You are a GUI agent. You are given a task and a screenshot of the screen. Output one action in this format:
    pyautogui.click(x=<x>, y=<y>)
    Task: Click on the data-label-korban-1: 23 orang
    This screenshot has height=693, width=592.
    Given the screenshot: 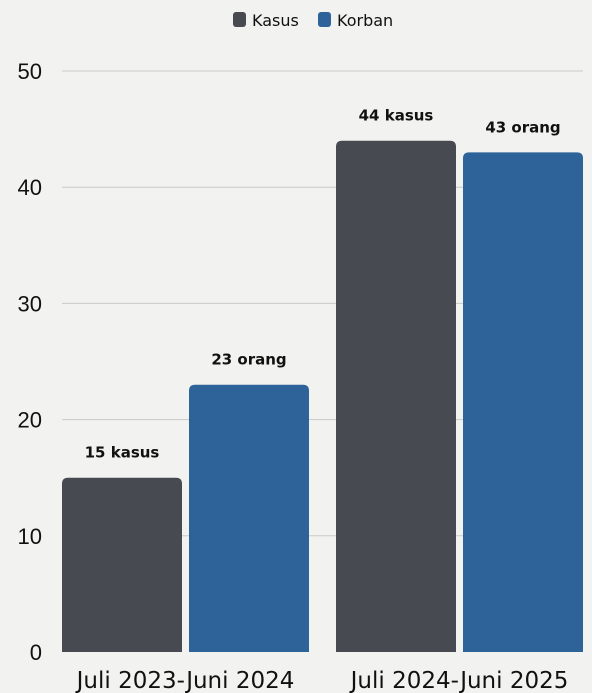 What is the action you would take?
    pyautogui.click(x=248, y=360)
    